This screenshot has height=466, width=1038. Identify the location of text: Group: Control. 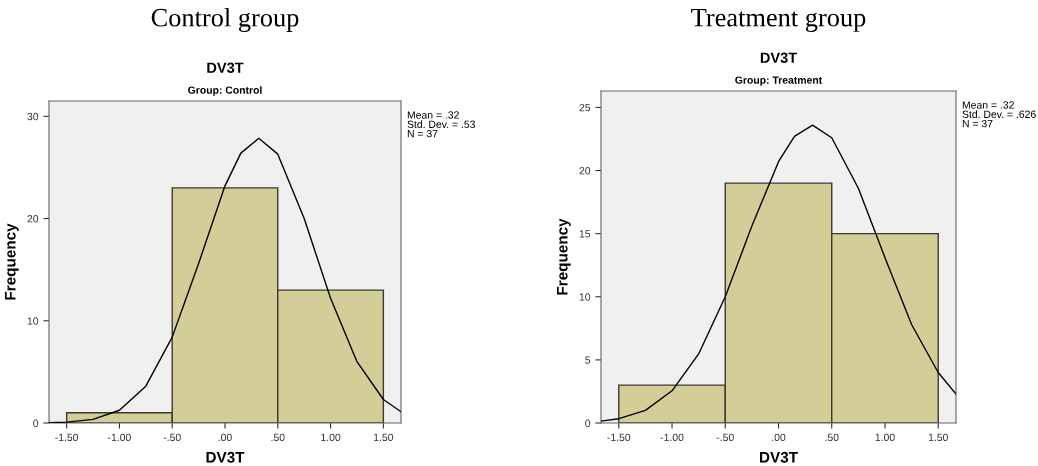
(225, 91).